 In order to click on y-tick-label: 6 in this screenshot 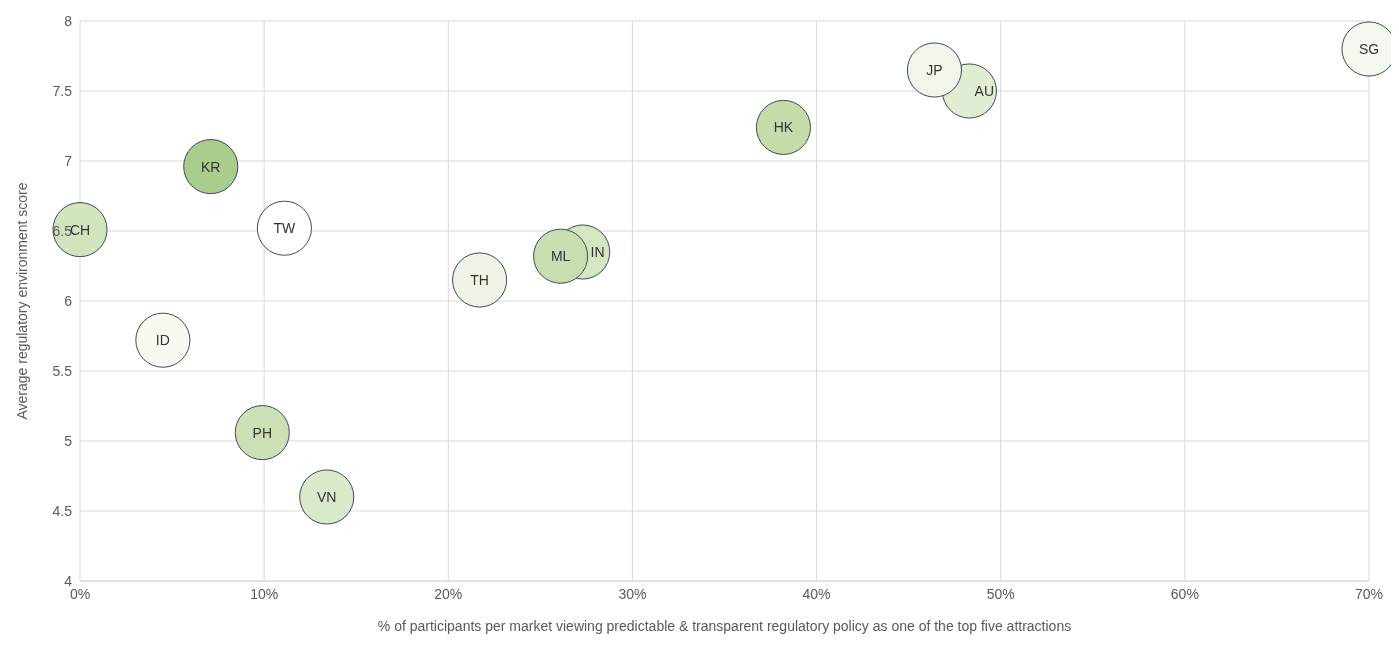, I will do `click(68, 300)`.